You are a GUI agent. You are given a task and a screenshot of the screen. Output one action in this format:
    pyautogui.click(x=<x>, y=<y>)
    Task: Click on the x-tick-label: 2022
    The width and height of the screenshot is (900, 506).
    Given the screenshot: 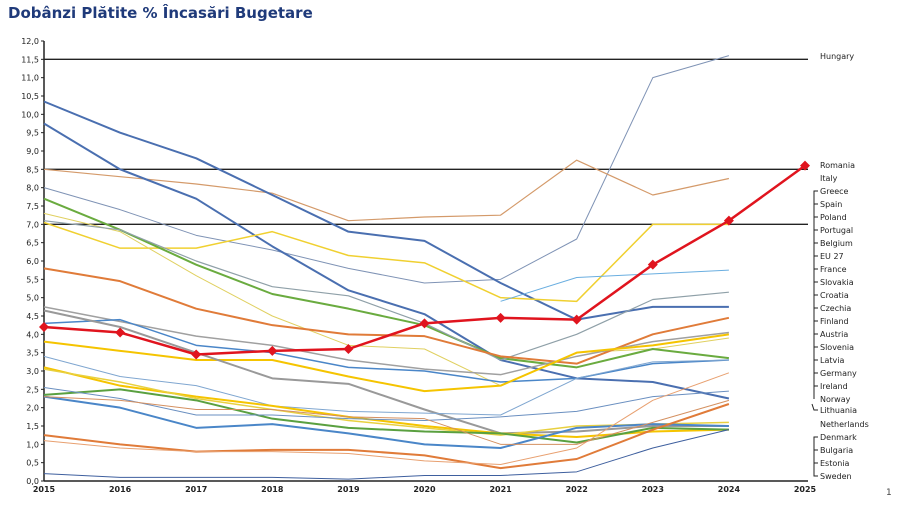 What is the action you would take?
    pyautogui.click(x=577, y=489)
    